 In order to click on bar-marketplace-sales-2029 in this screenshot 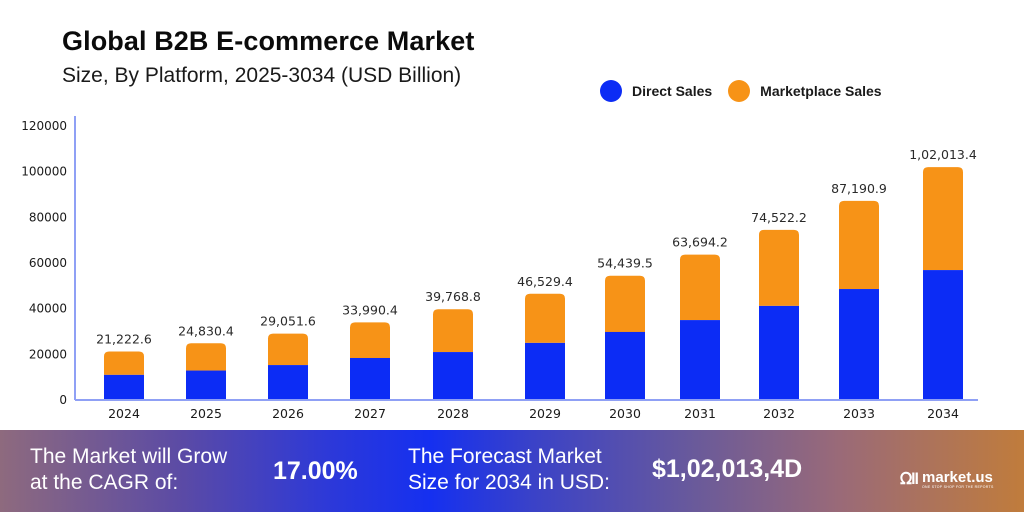, I will do `click(545, 318)`.